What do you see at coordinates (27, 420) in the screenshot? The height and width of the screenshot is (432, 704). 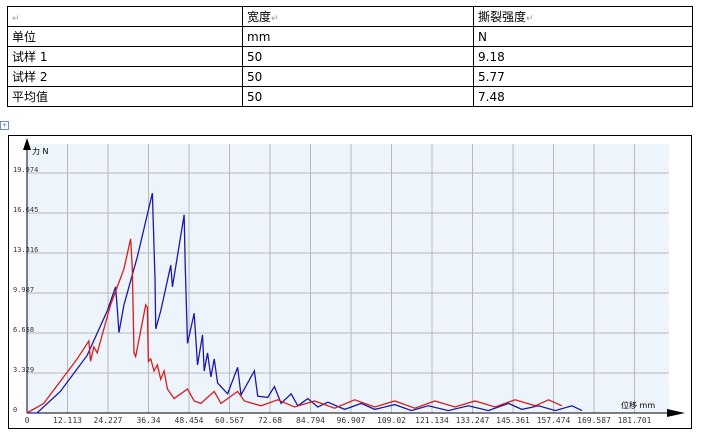 I see `x-tick-label: 0` at bounding box center [27, 420].